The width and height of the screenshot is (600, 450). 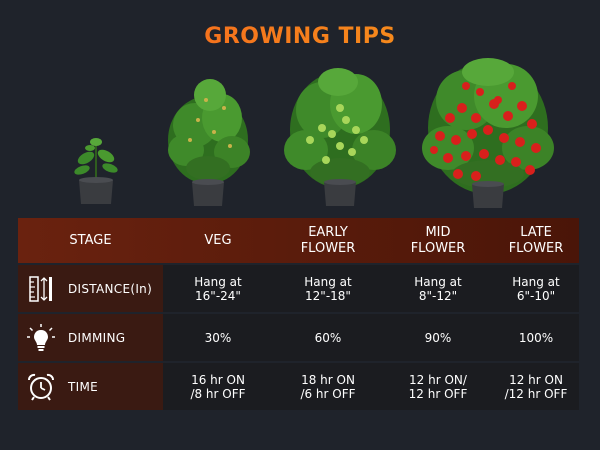 What do you see at coordinates (536, 386) in the screenshot?
I see `cell-value: 12 hr ON /12 hr OFF` at bounding box center [536, 386].